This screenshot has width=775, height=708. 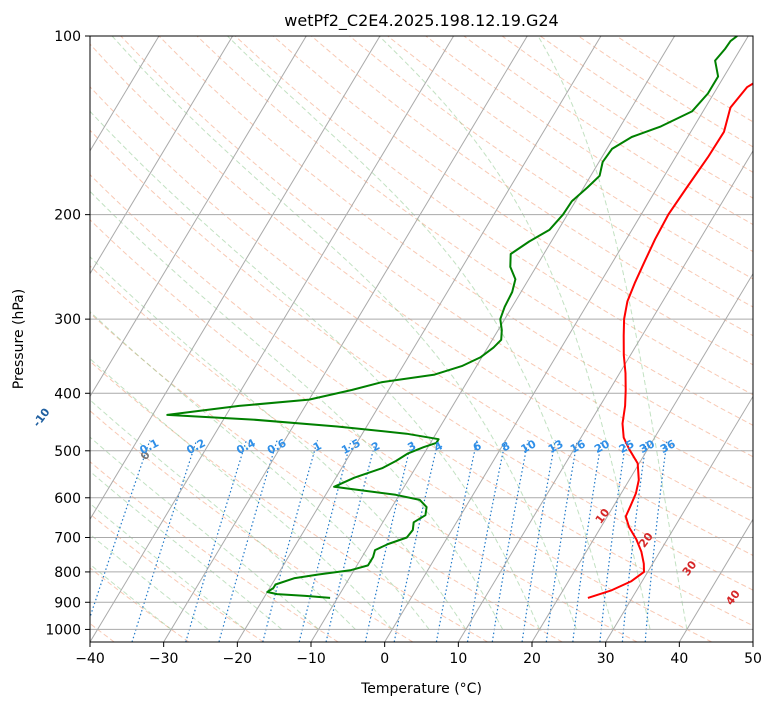 I want to click on mixing-ratio-label: 36, so click(x=668, y=446).